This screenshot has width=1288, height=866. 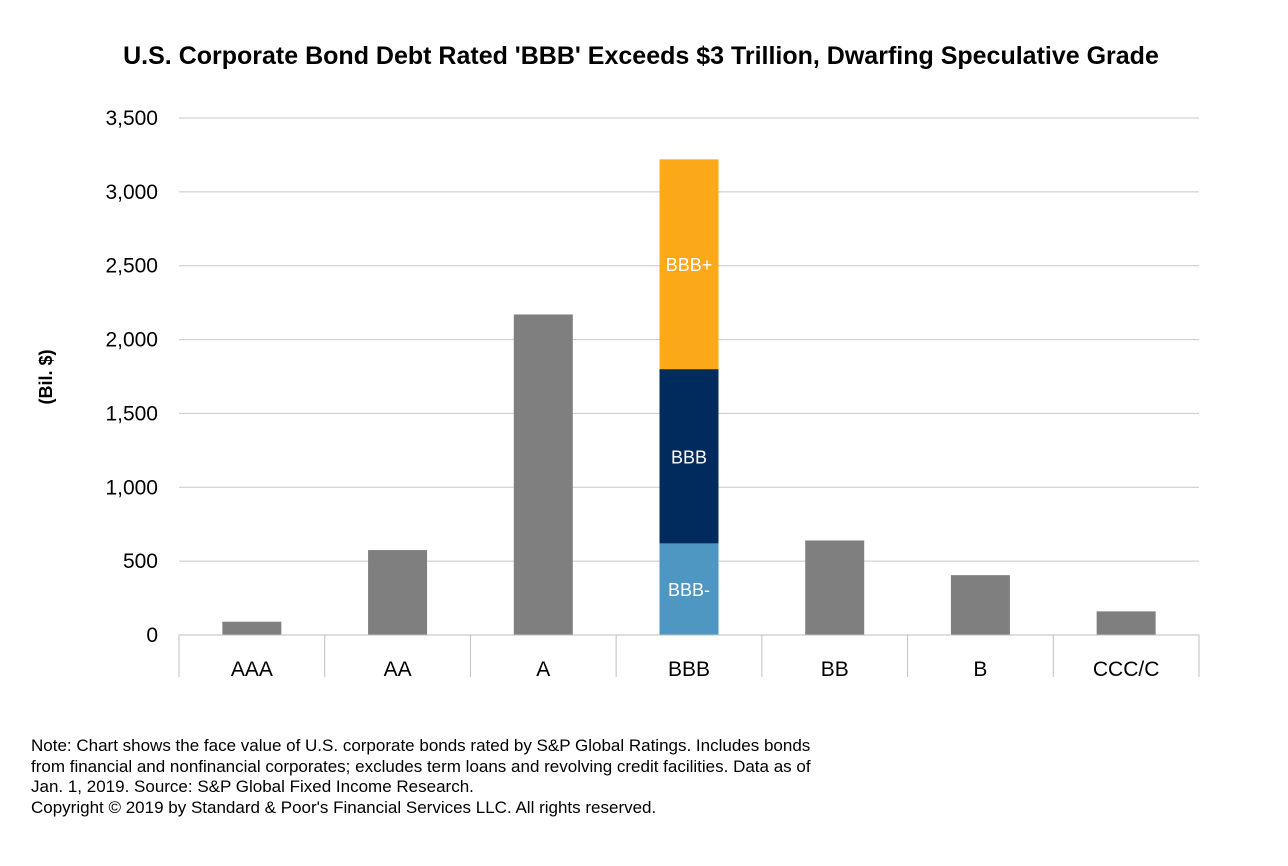 I want to click on y-tick-label: 3,000, so click(x=131, y=192).